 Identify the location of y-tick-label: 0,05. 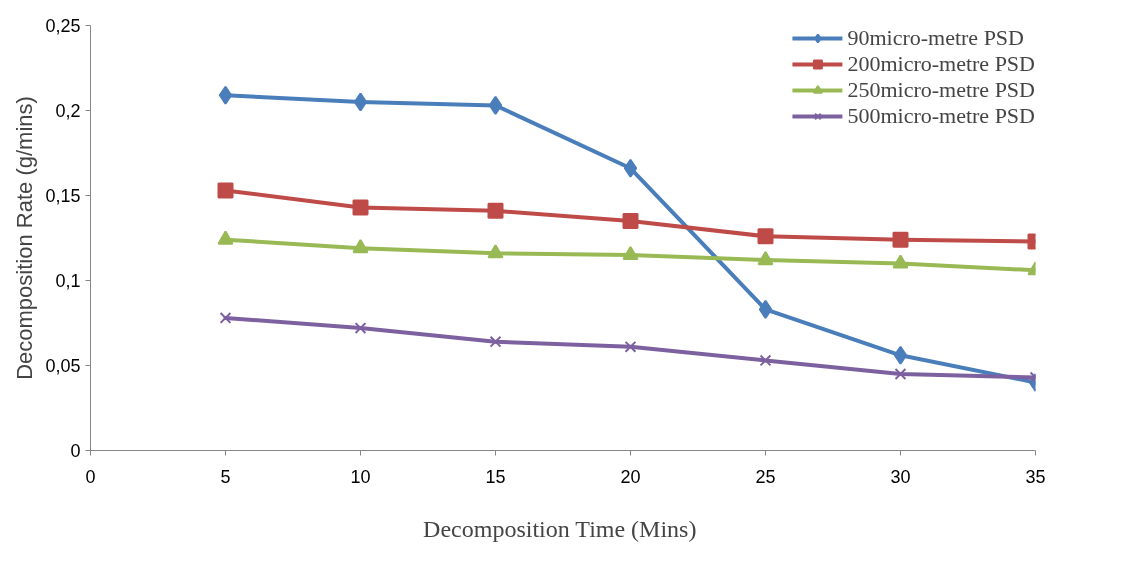
(63, 366).